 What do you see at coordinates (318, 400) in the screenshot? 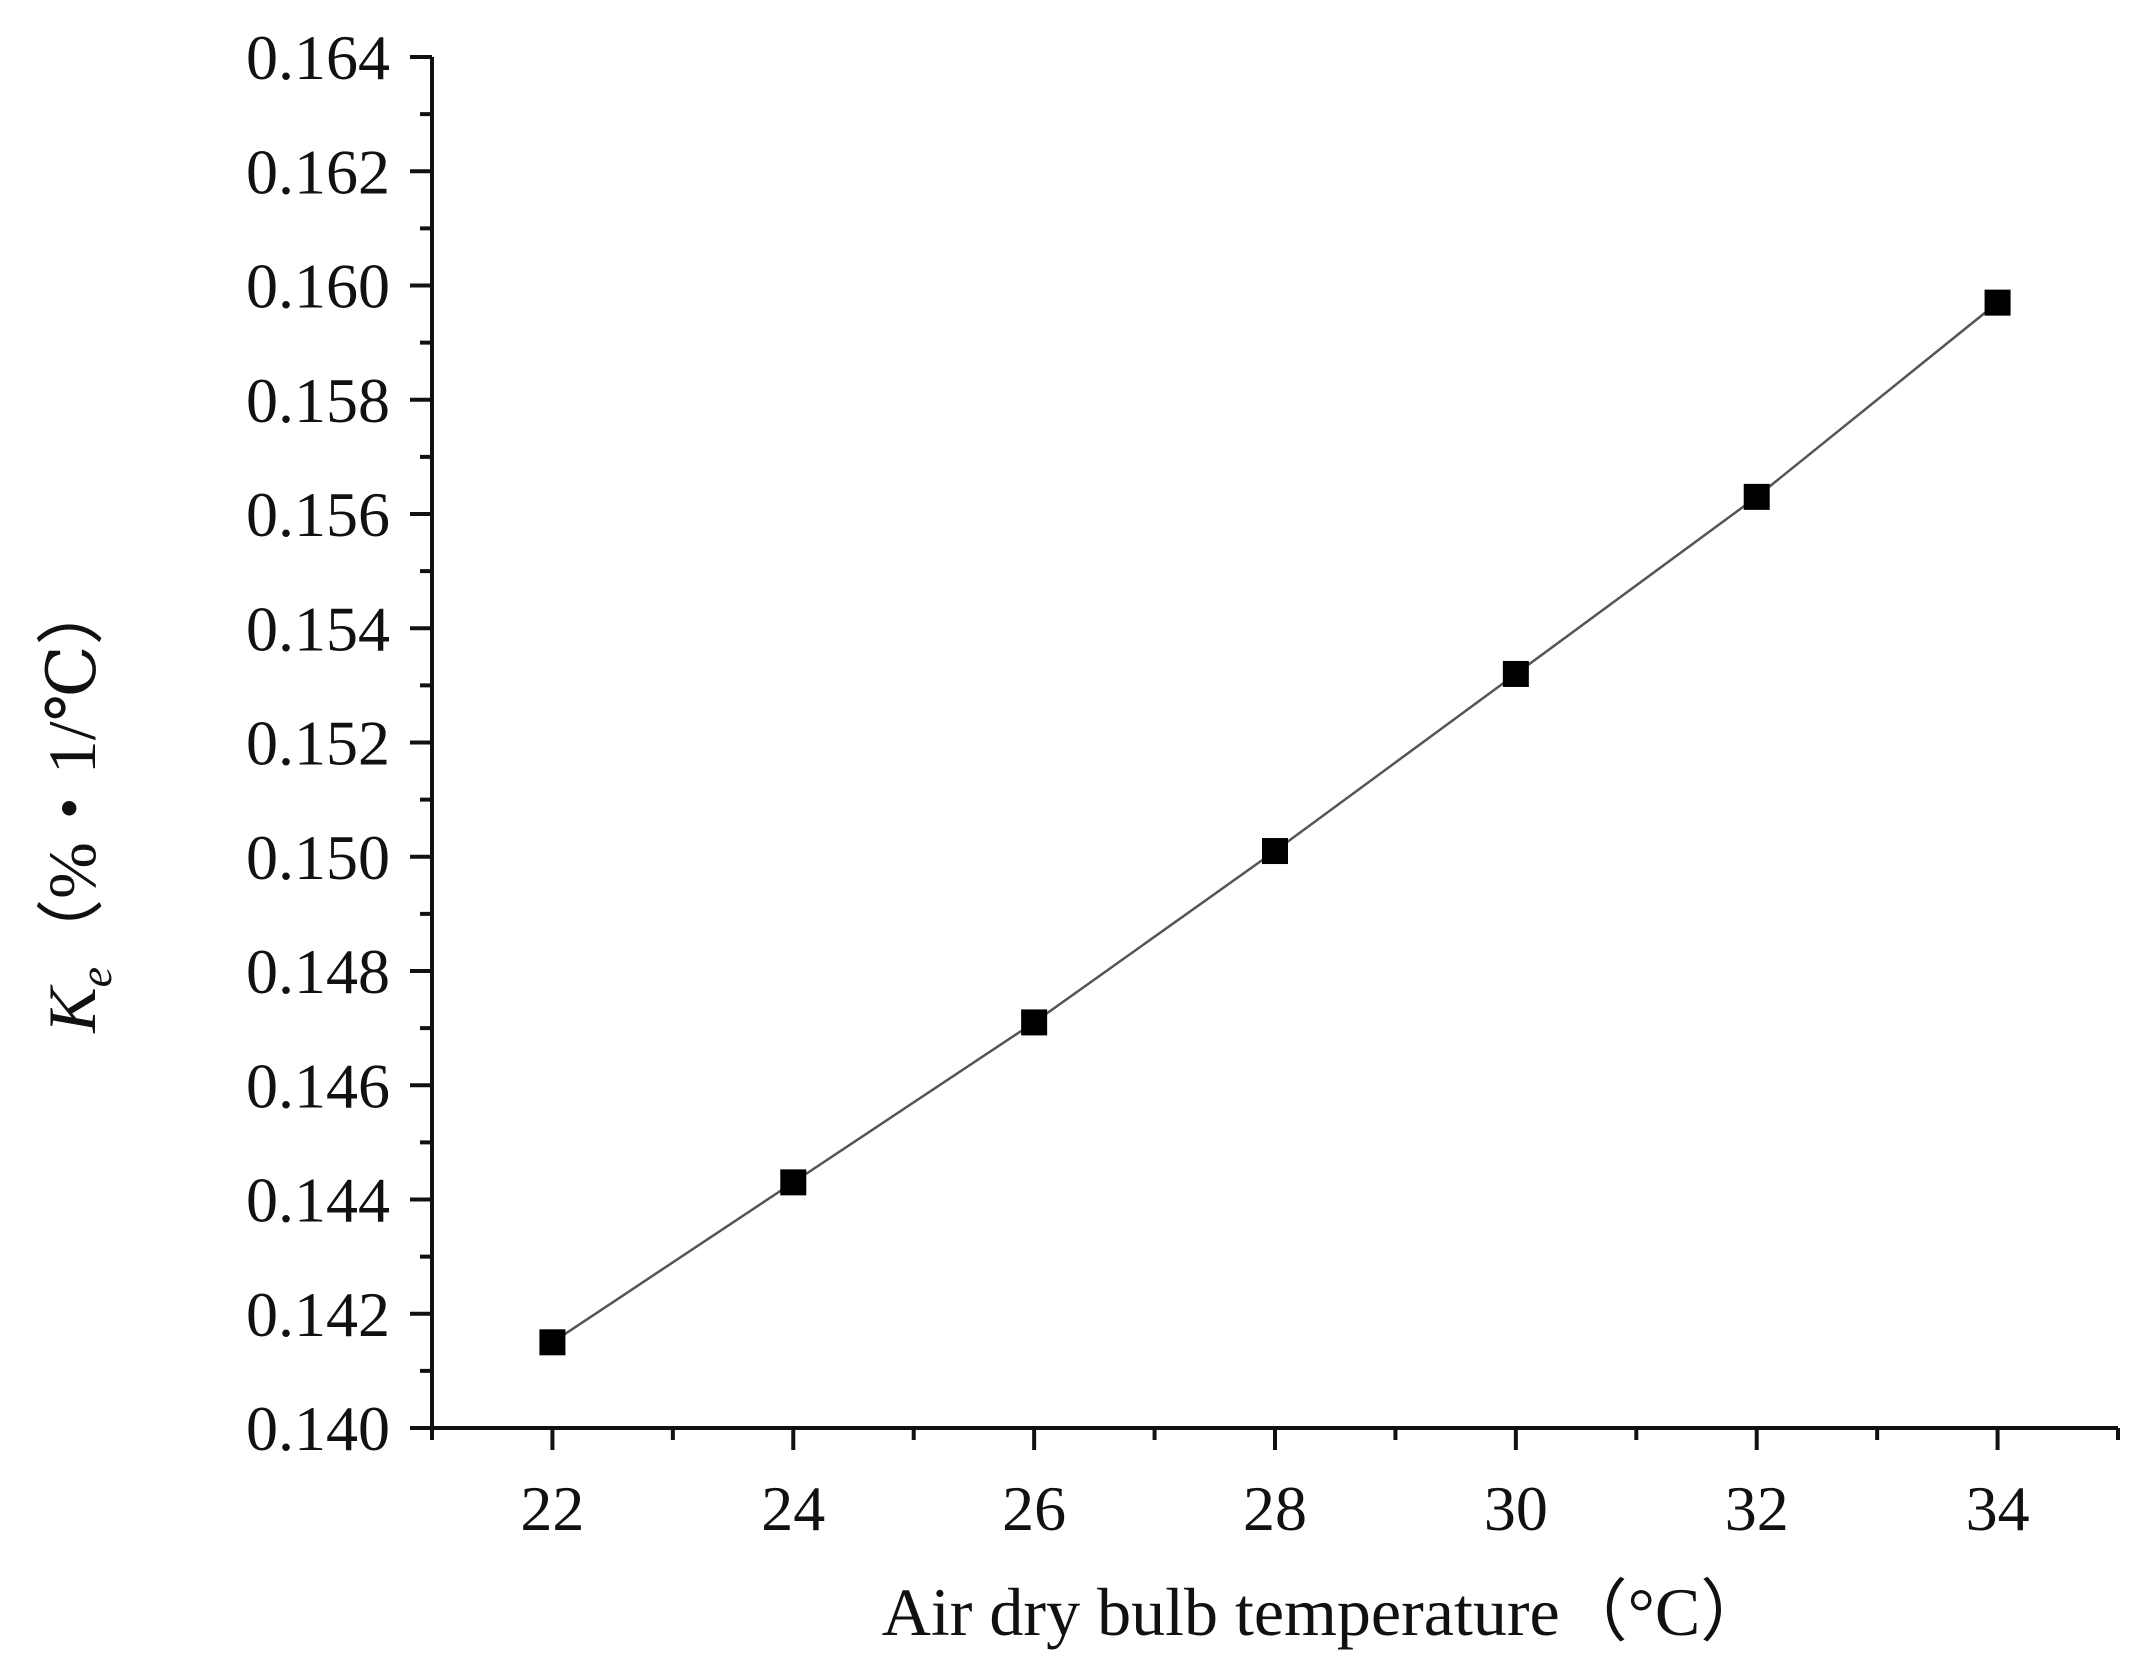
I see `y-tick-label: 0.158` at bounding box center [318, 400].